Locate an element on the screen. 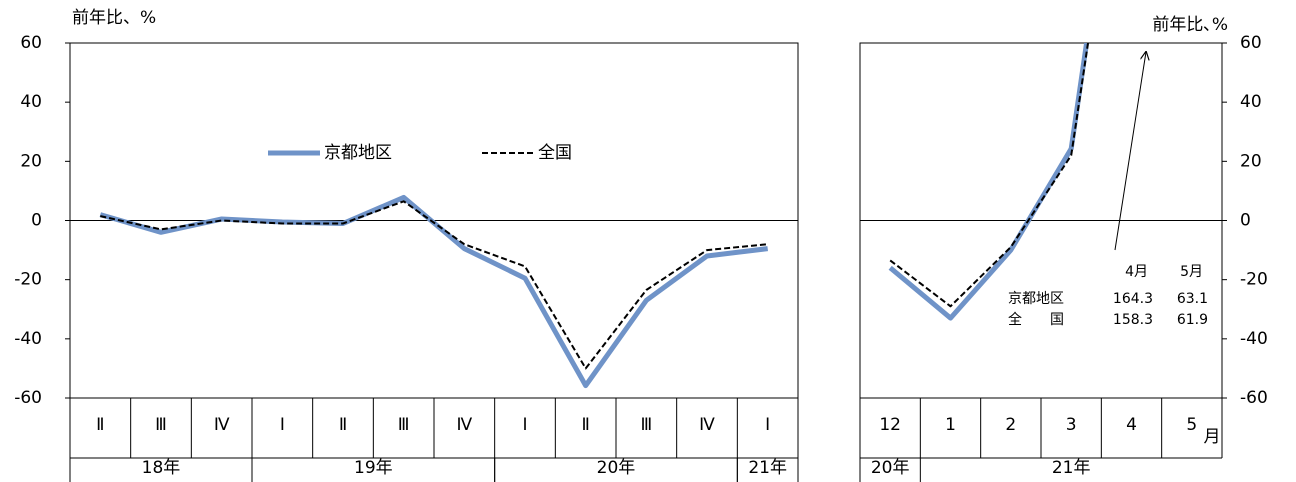  annotation-header: 4月 is located at coordinates (1136, 272).